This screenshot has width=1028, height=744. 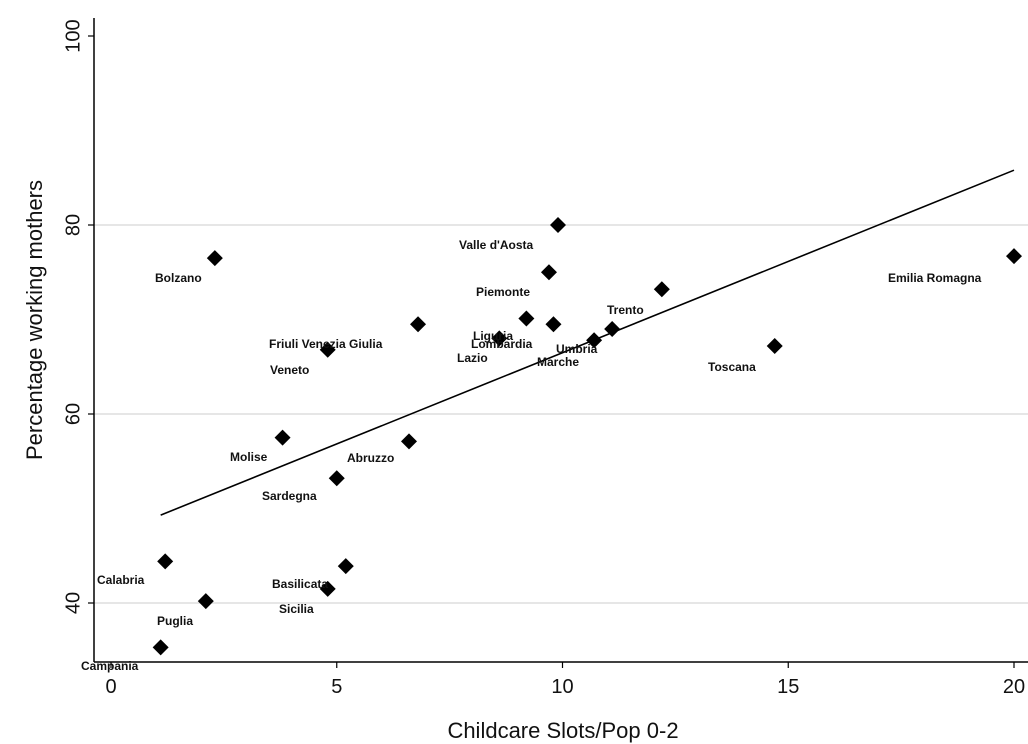 What do you see at coordinates (562, 730) in the screenshot?
I see `x-axis-title: Childcare Slots/Pop 0-2` at bounding box center [562, 730].